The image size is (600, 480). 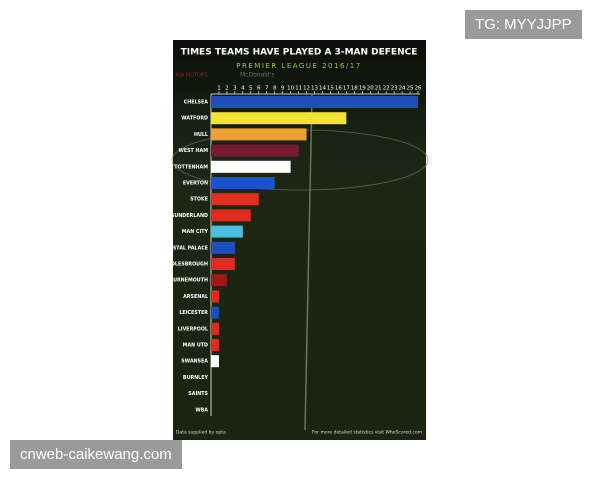 I want to click on x-tick-label: 9, so click(x=283, y=89).